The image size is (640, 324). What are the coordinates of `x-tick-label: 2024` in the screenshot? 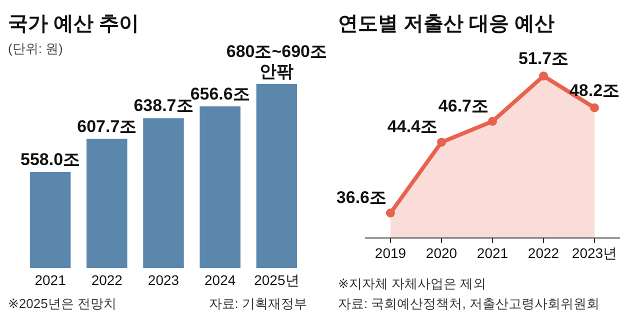 It's located at (220, 280).